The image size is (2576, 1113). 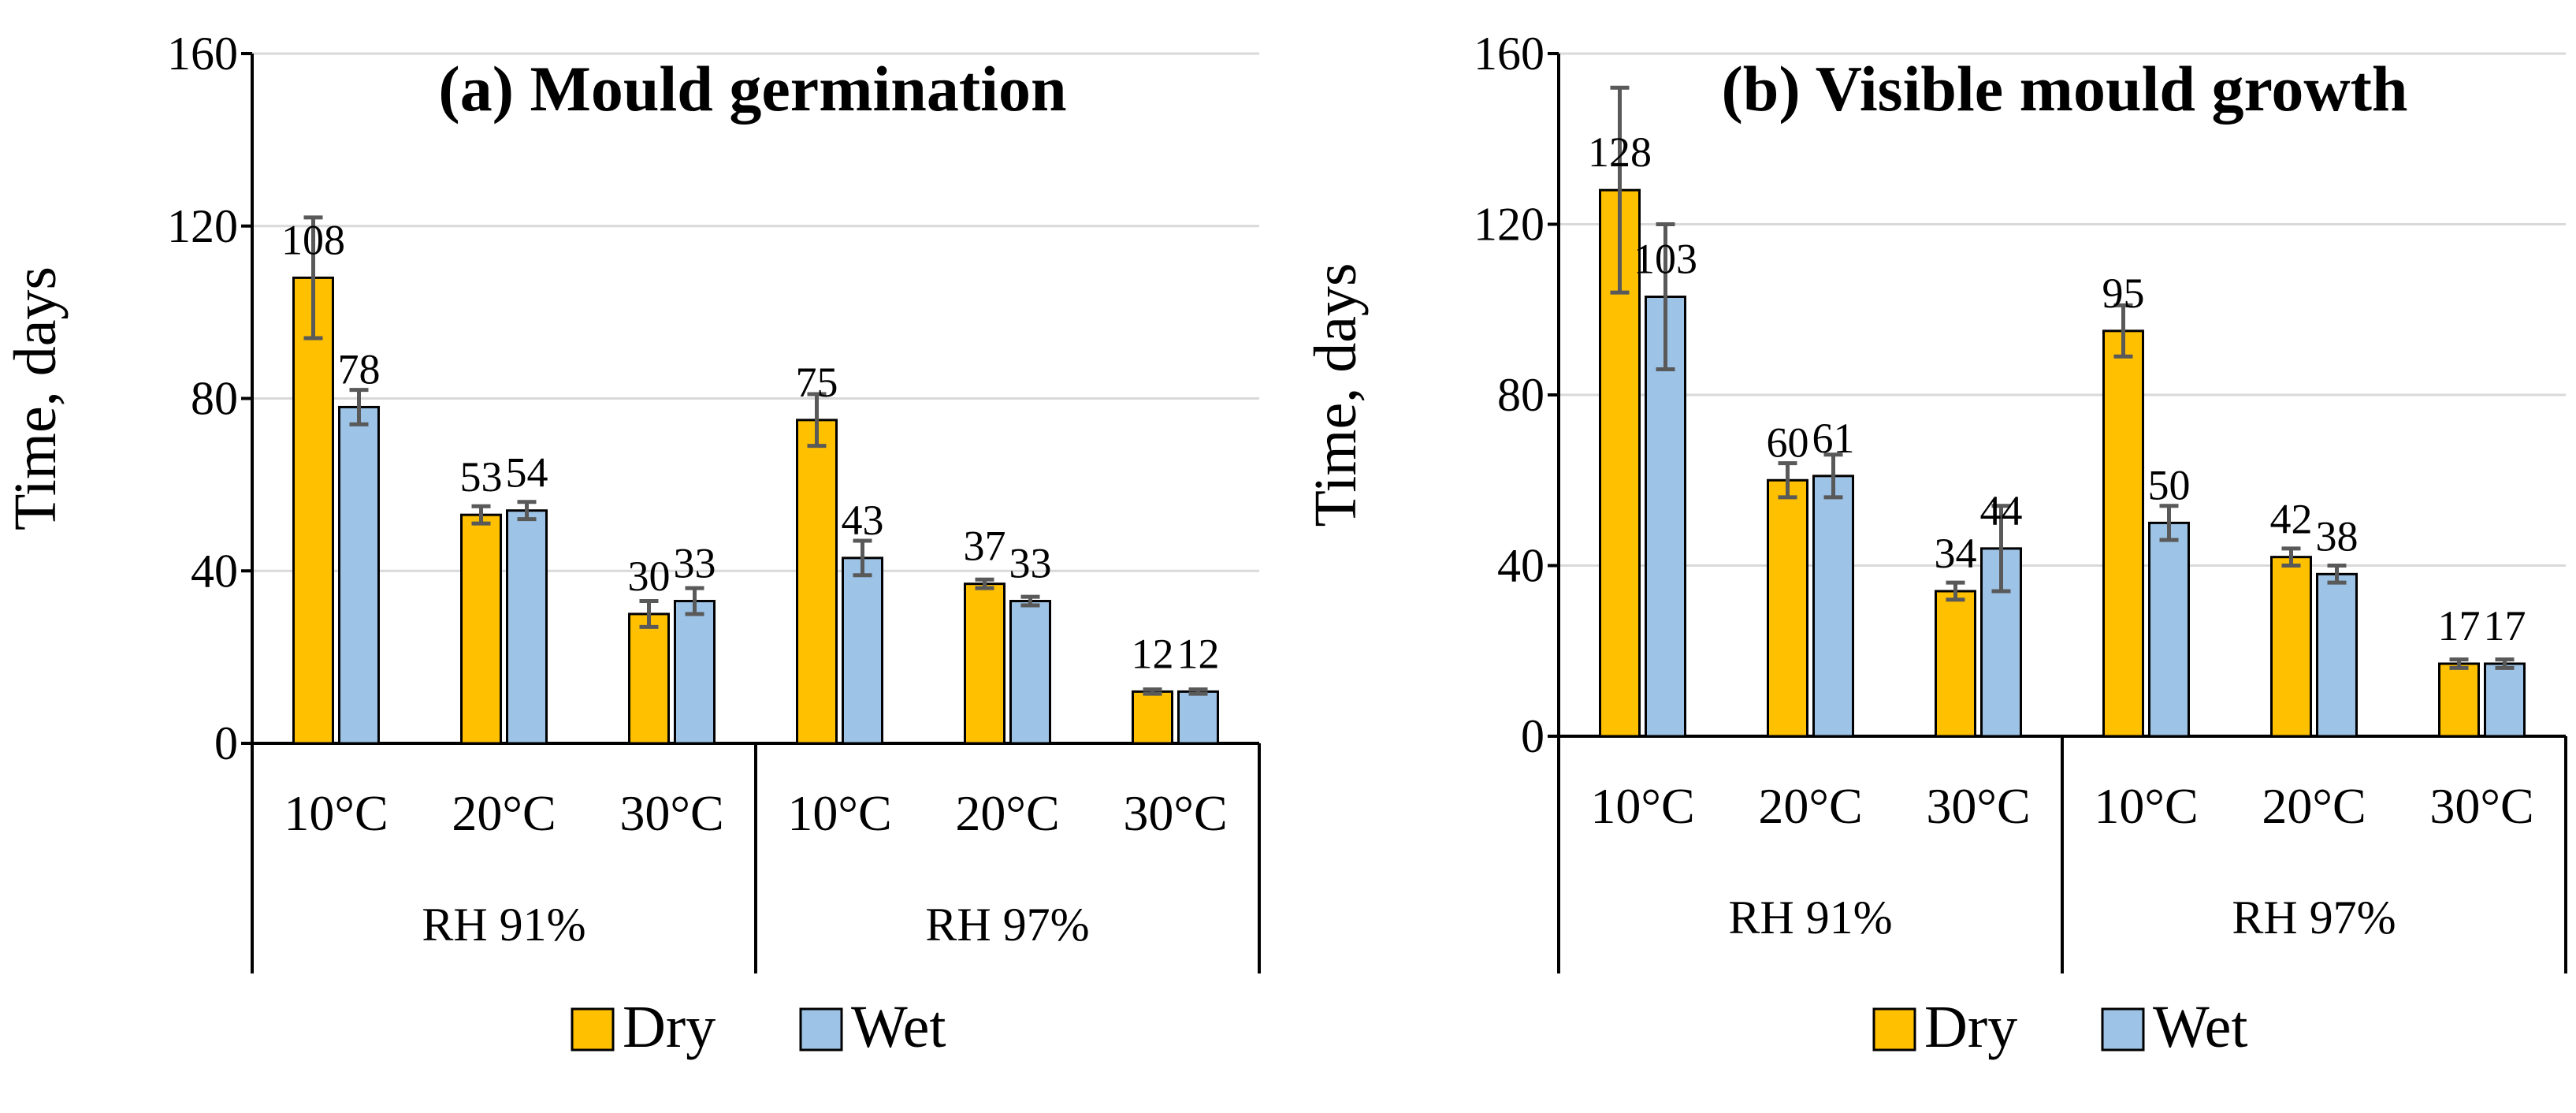 What do you see at coordinates (863, 520) in the screenshot?
I see `chart-a-data-label: 43` at bounding box center [863, 520].